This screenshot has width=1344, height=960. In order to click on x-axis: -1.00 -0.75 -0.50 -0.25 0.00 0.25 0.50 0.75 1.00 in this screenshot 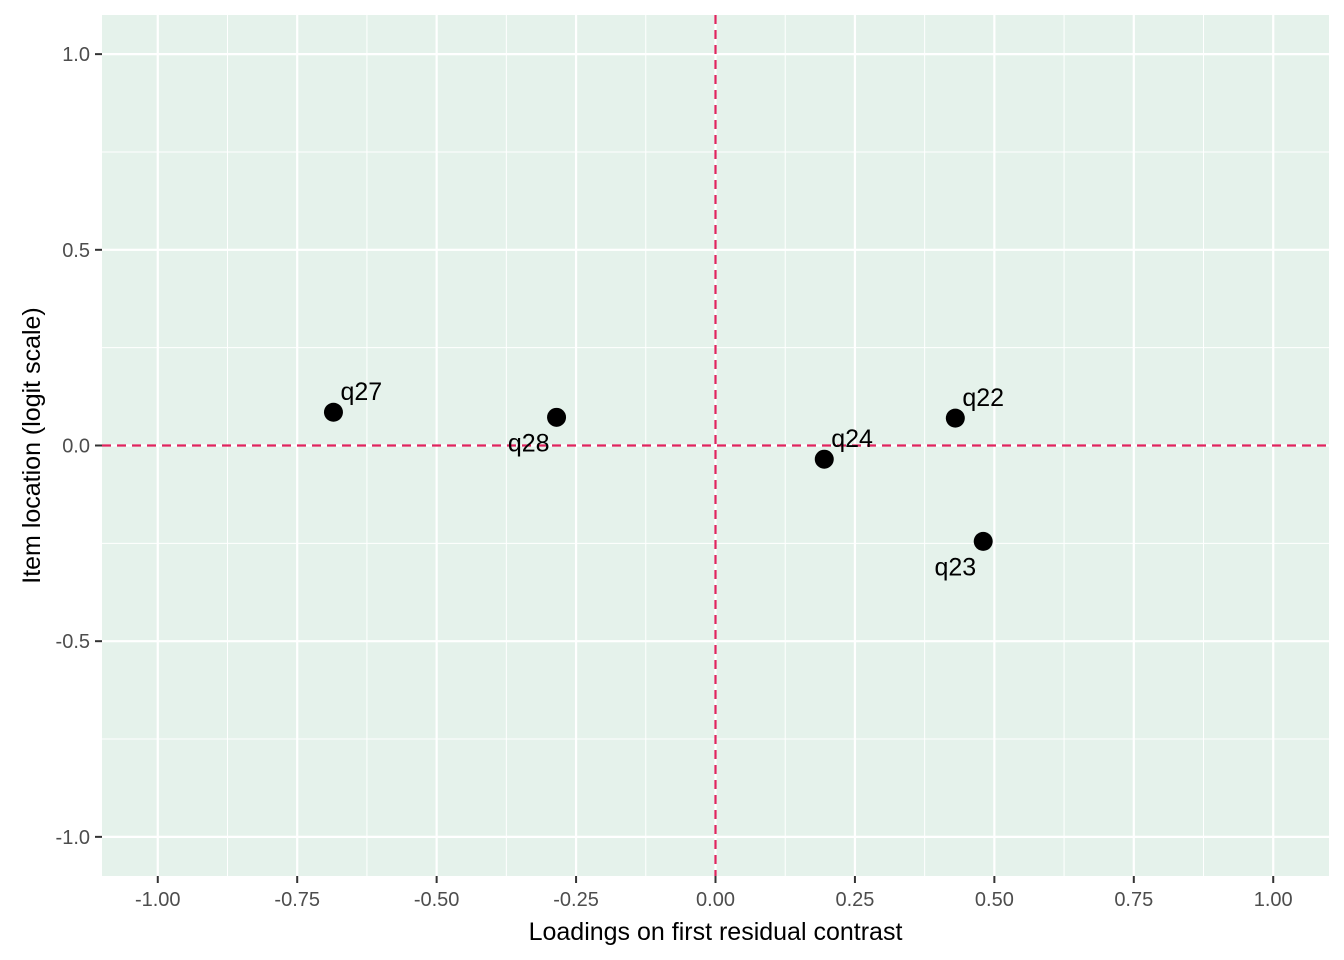, I will do `click(714, 893)`.